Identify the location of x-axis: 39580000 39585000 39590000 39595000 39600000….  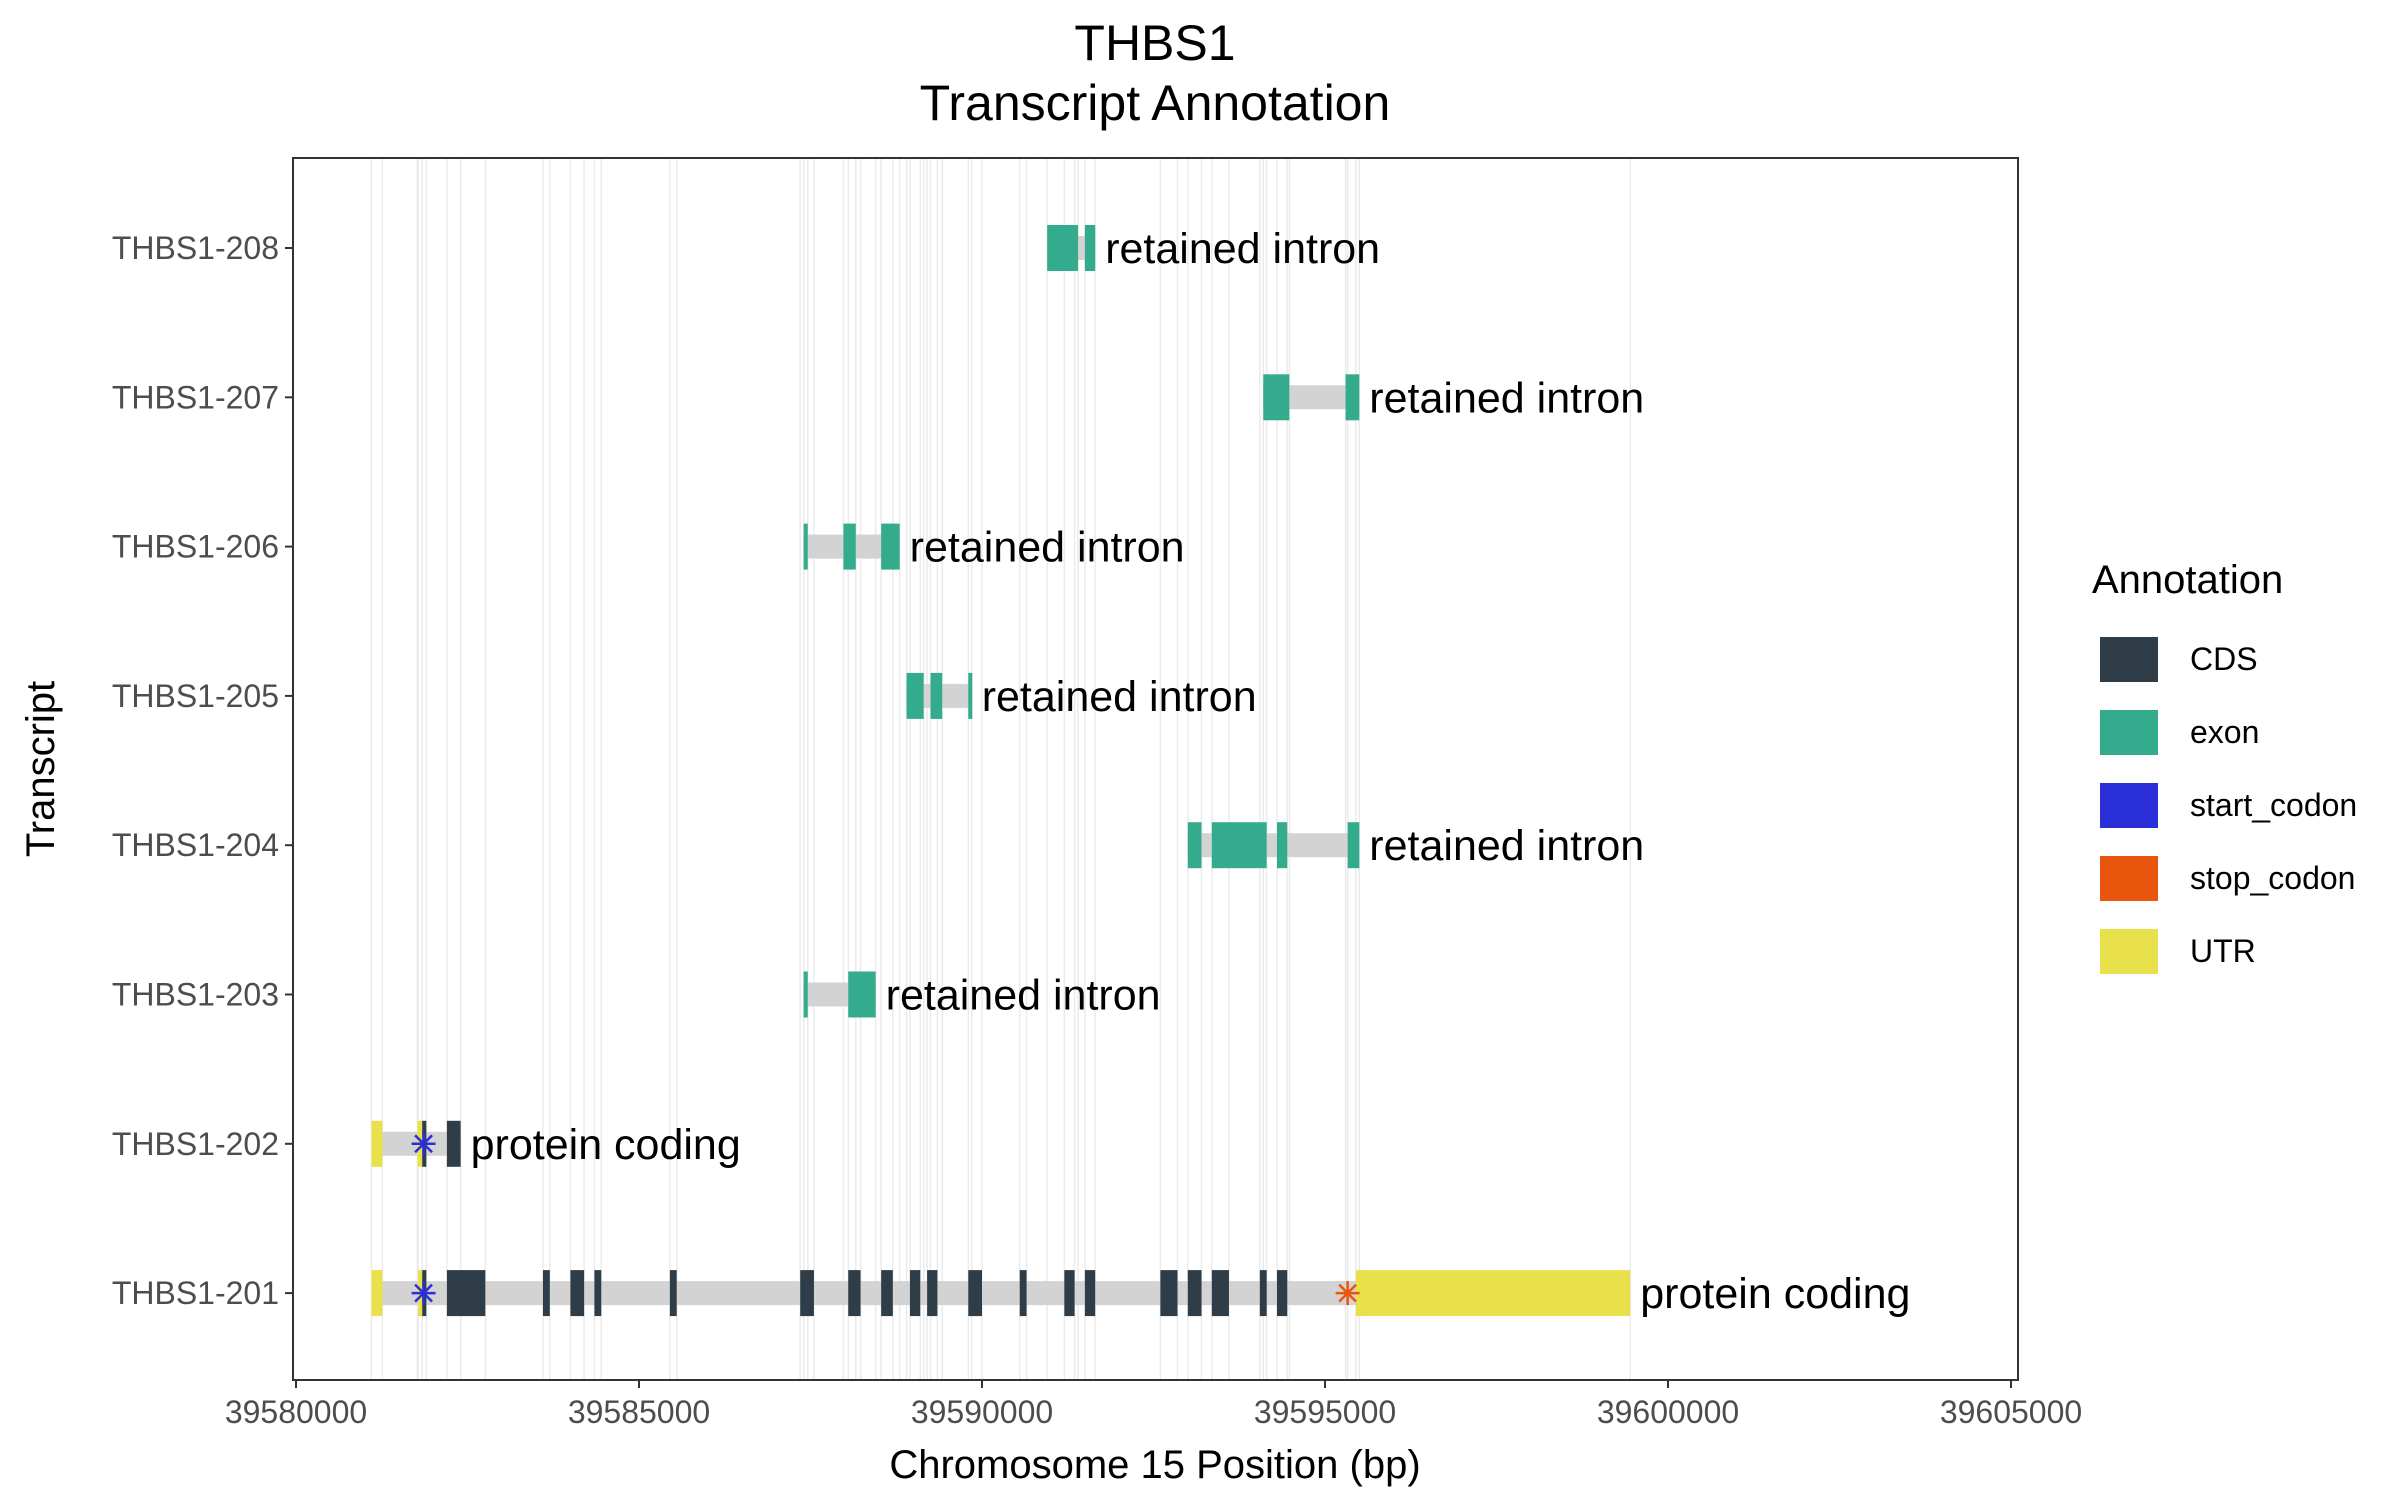
(1153, 1405).